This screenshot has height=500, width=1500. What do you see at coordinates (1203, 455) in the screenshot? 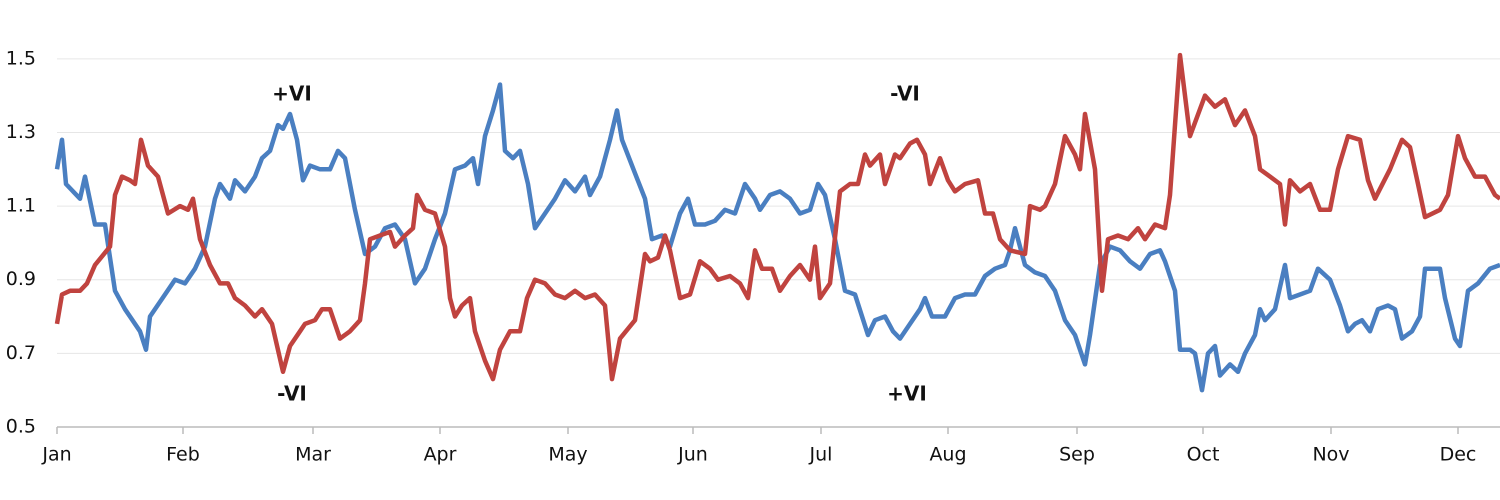
I see `x-tick-label: Oct` at bounding box center [1203, 455].